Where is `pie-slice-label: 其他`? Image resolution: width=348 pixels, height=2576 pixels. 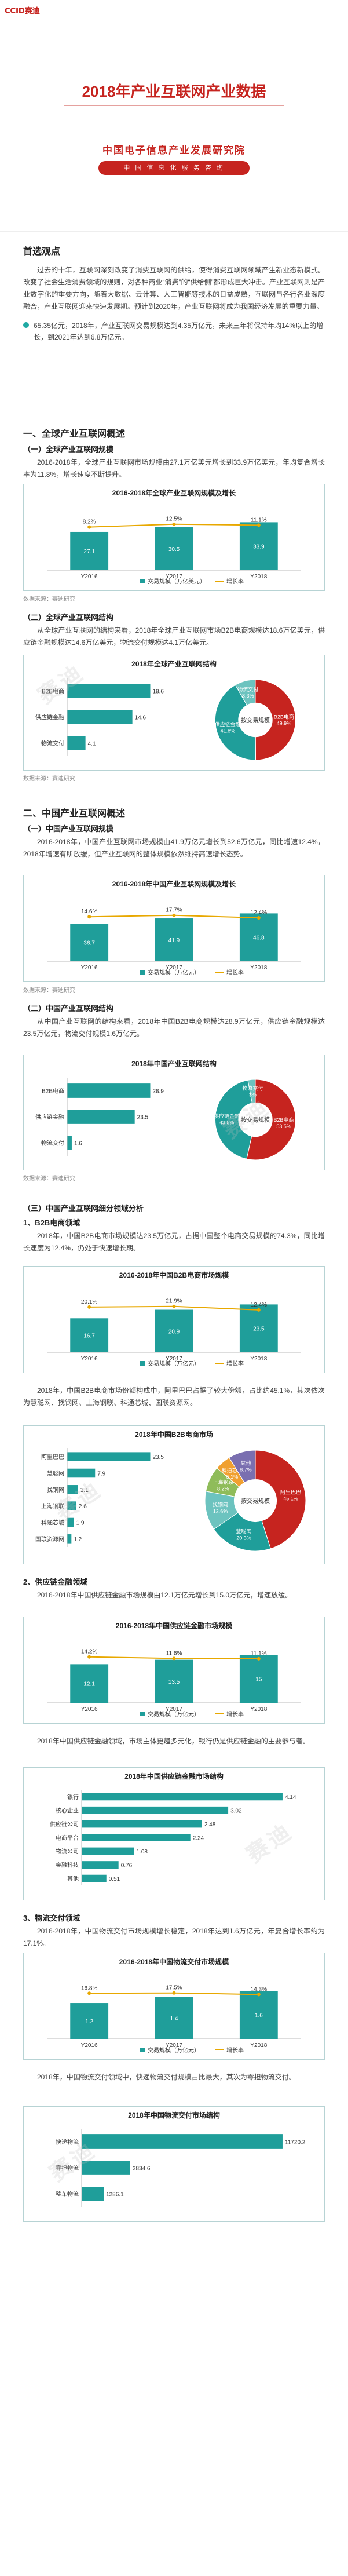 pie-slice-label: 其他 is located at coordinates (246, 1463).